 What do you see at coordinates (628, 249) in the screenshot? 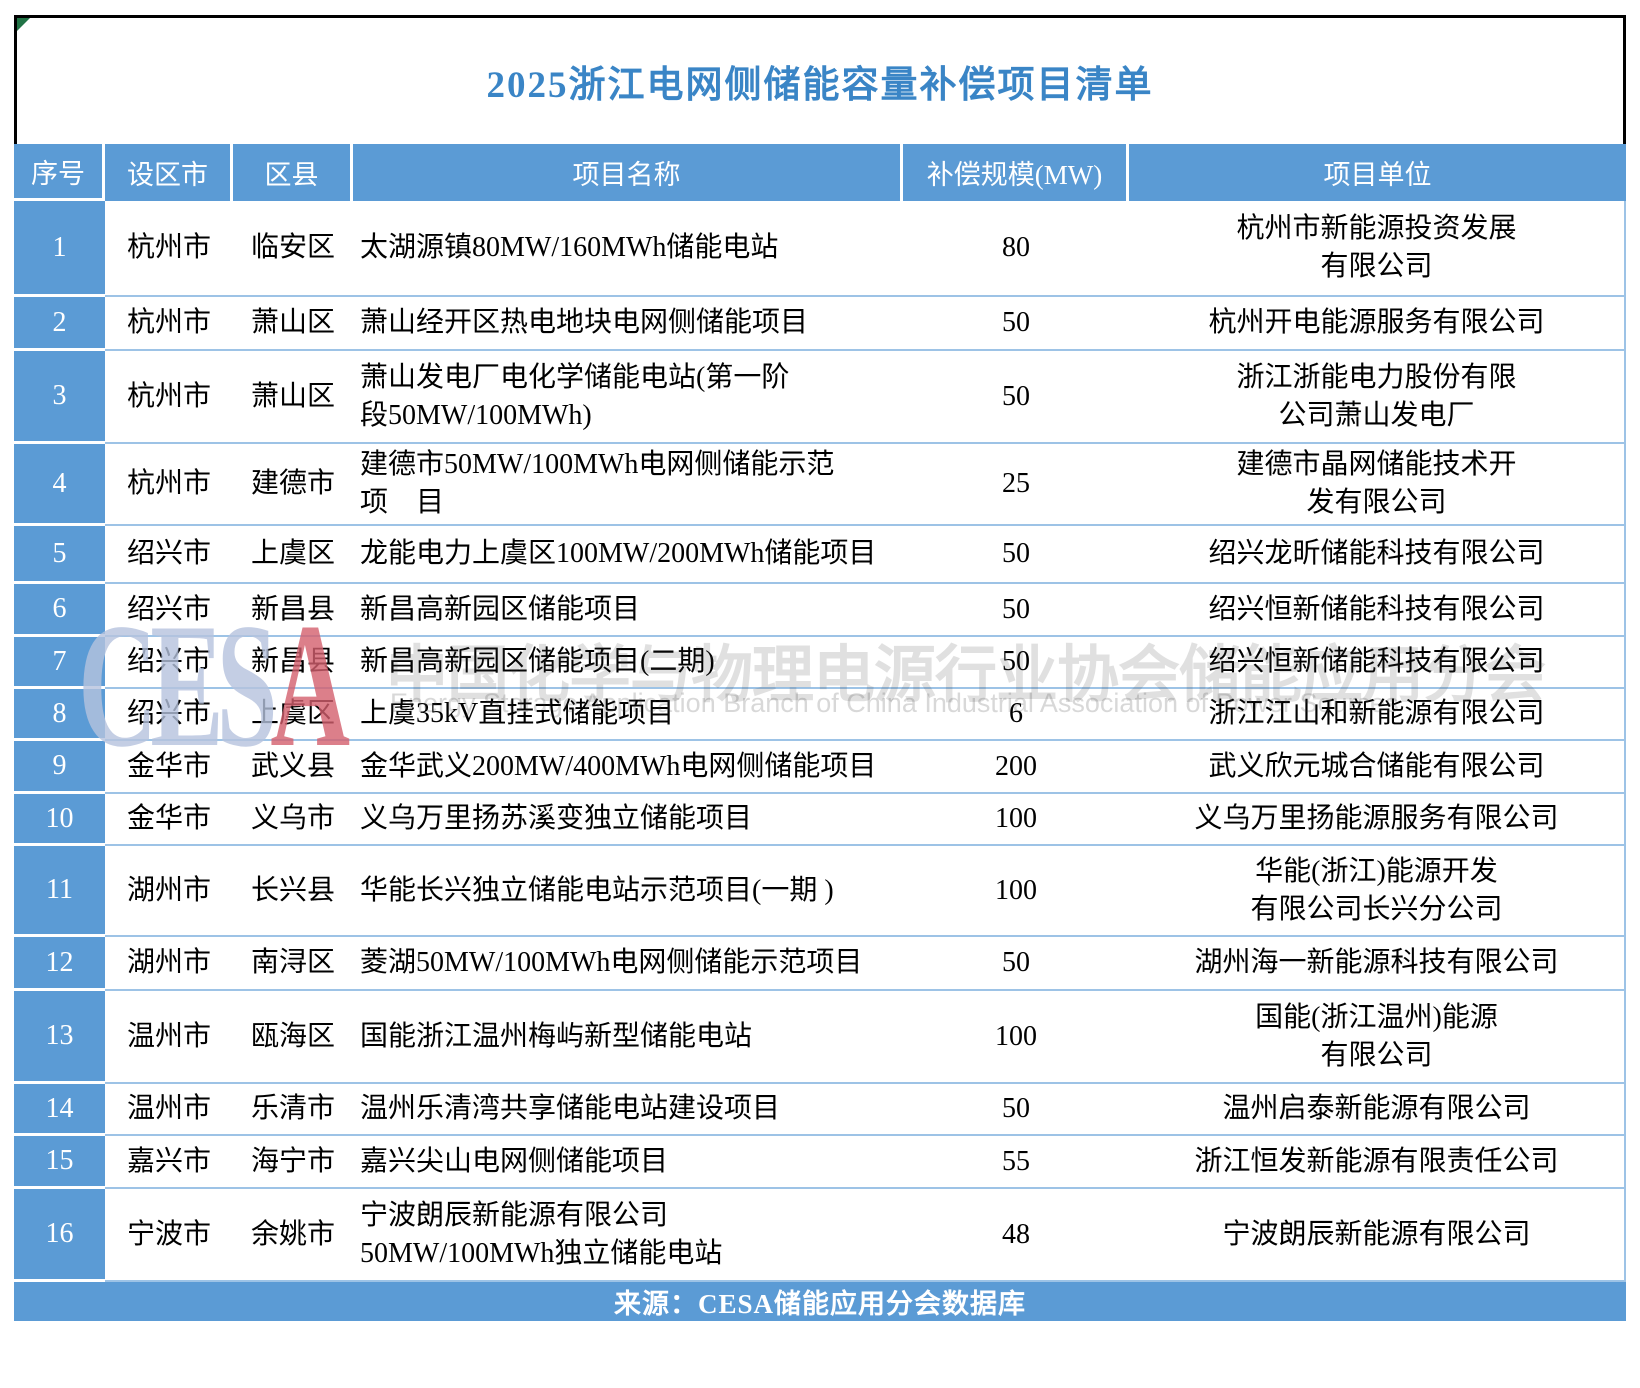
I see `cell-project-name: 太湖源镇80MW/160MWh储能电站` at bounding box center [628, 249].